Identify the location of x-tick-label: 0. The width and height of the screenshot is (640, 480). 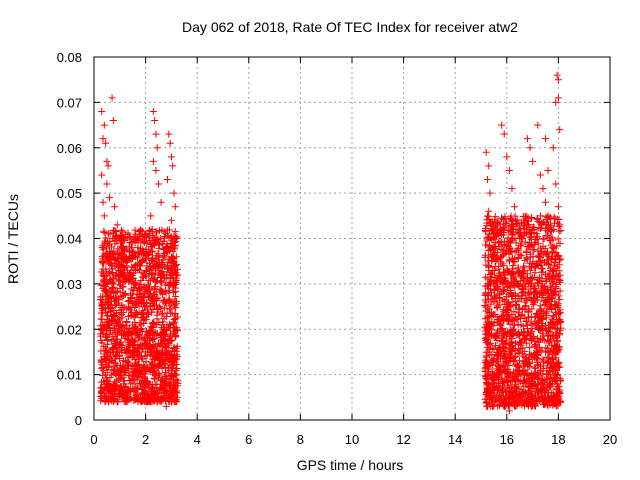
(93, 439).